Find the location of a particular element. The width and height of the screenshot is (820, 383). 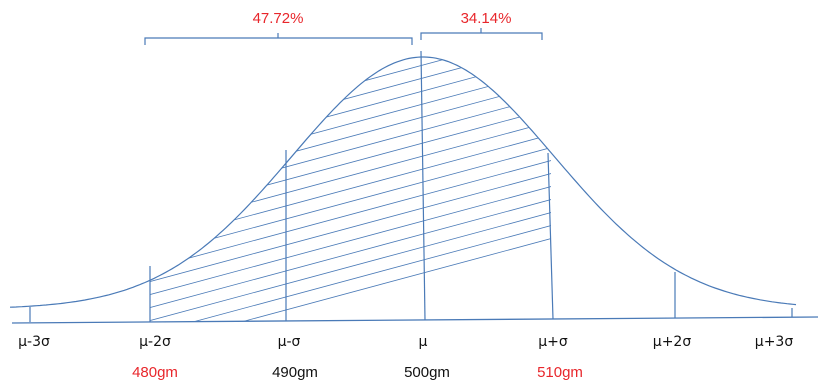

axis-label-mu: μ is located at coordinates (423, 342).